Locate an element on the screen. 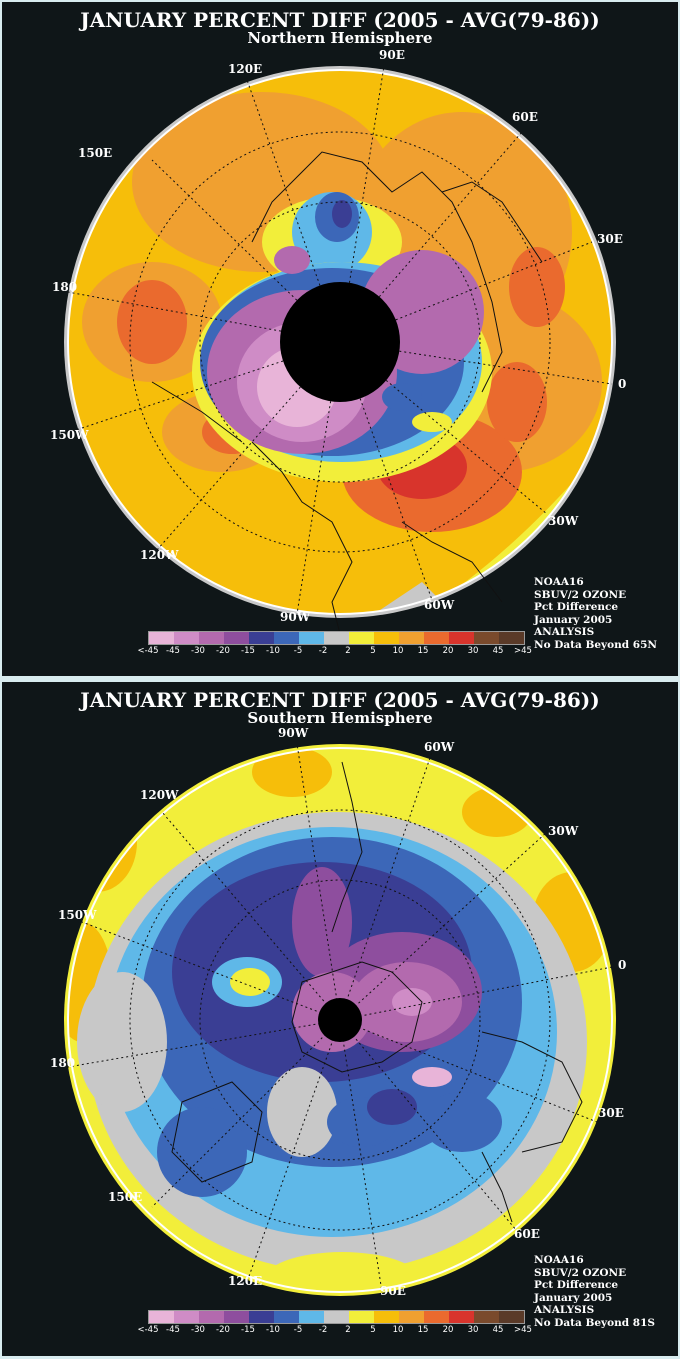  legend-tick-label: >45 is located at coordinates (523, 651).